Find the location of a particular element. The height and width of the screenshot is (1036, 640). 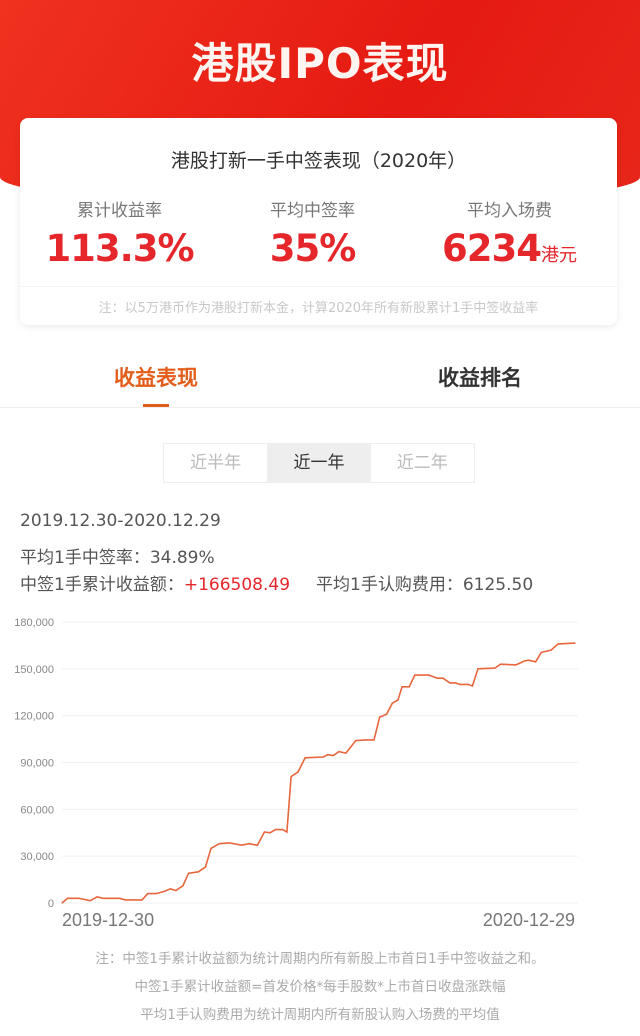

page-title: 港股IPO表现 is located at coordinates (320, 63).